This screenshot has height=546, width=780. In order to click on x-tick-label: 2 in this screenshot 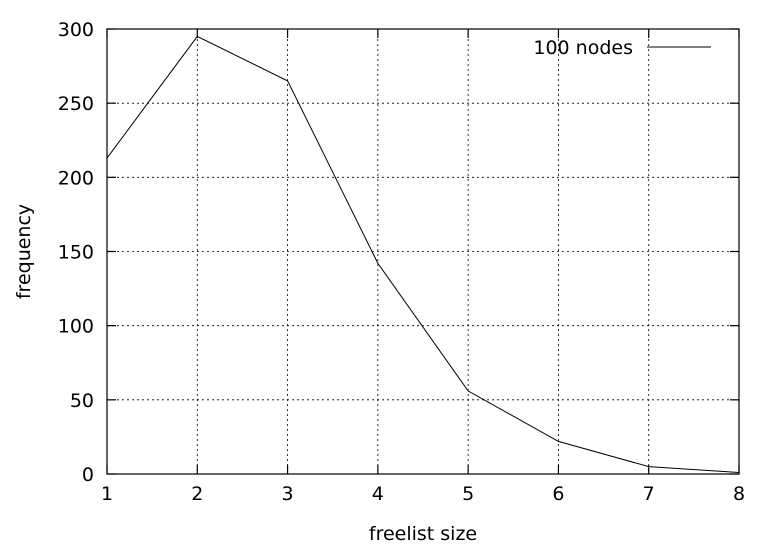, I will do `click(197, 494)`.